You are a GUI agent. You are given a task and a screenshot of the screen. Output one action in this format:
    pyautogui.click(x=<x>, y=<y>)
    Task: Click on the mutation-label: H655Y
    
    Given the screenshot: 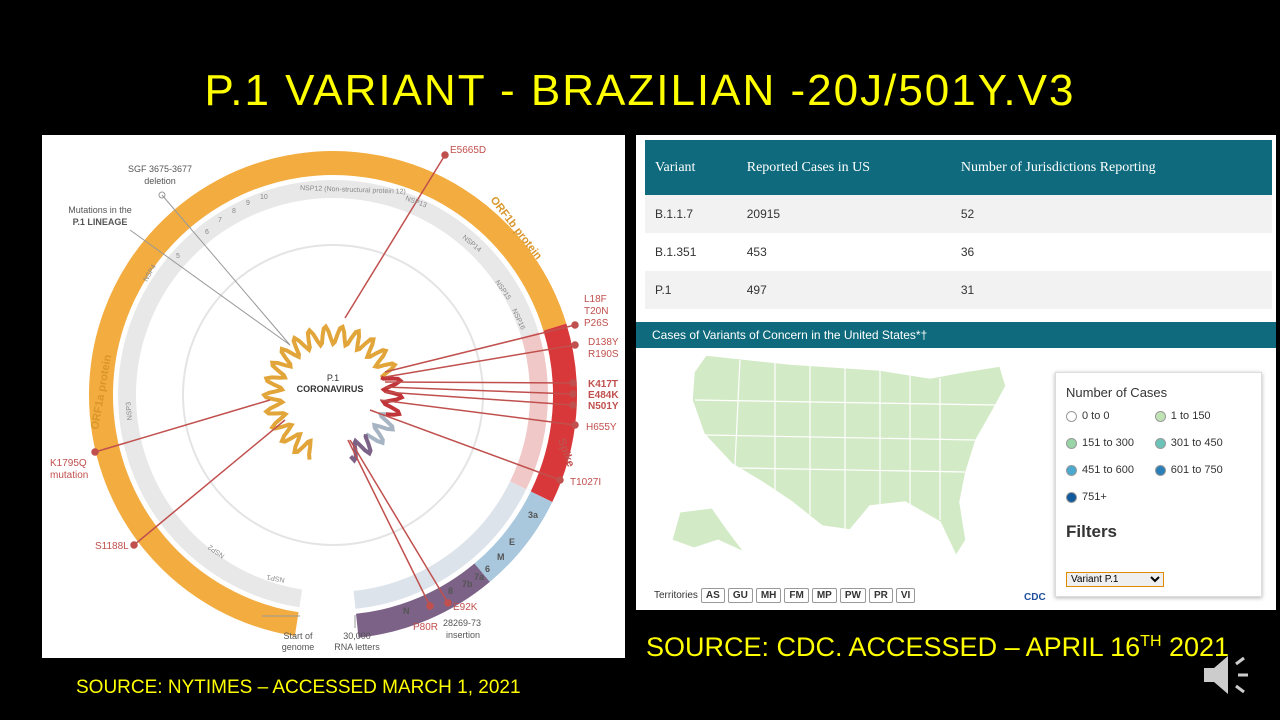 What is the action you would take?
    pyautogui.click(x=601, y=427)
    